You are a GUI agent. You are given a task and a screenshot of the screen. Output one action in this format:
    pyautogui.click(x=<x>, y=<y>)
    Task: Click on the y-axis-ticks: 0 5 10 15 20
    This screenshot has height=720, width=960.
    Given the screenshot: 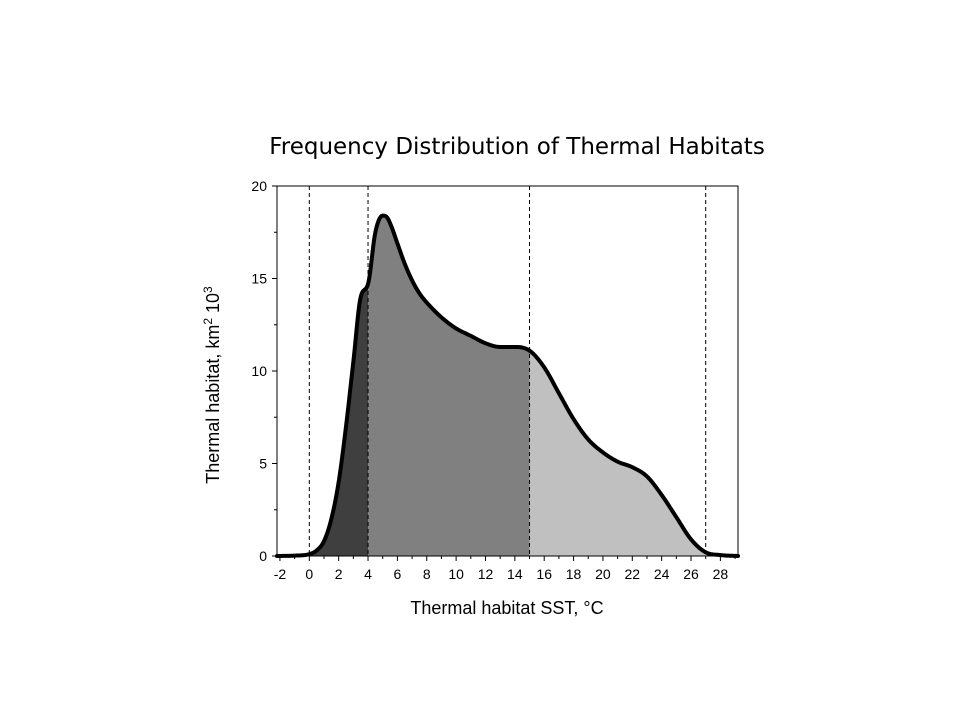 What is the action you would take?
    pyautogui.click(x=264, y=371)
    